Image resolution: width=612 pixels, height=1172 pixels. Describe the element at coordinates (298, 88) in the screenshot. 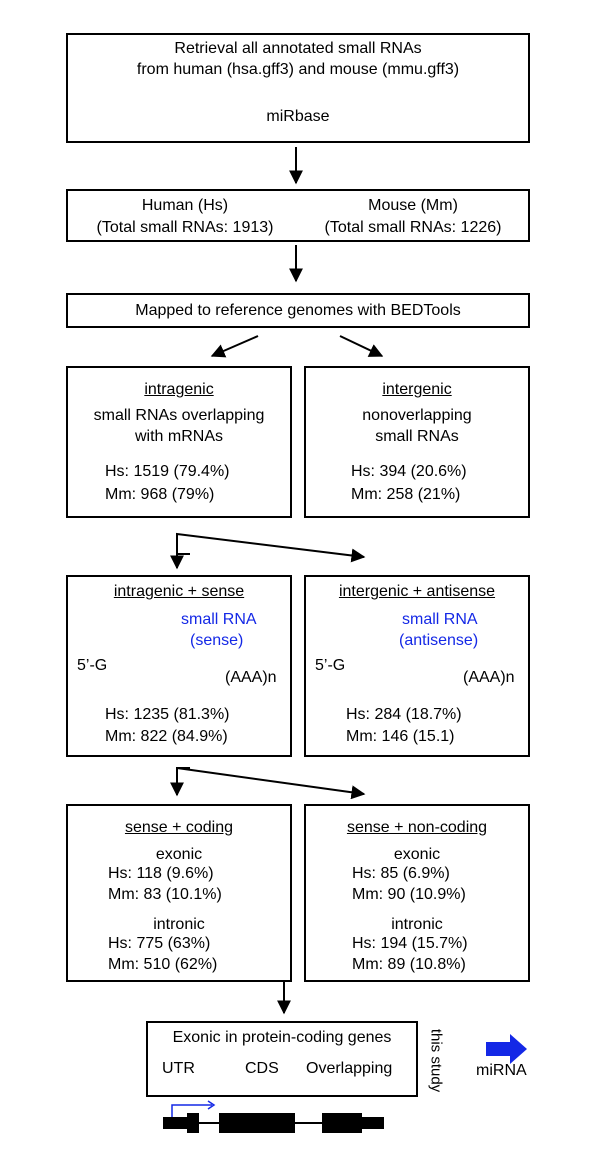

I see `retrieval-box` at that location.